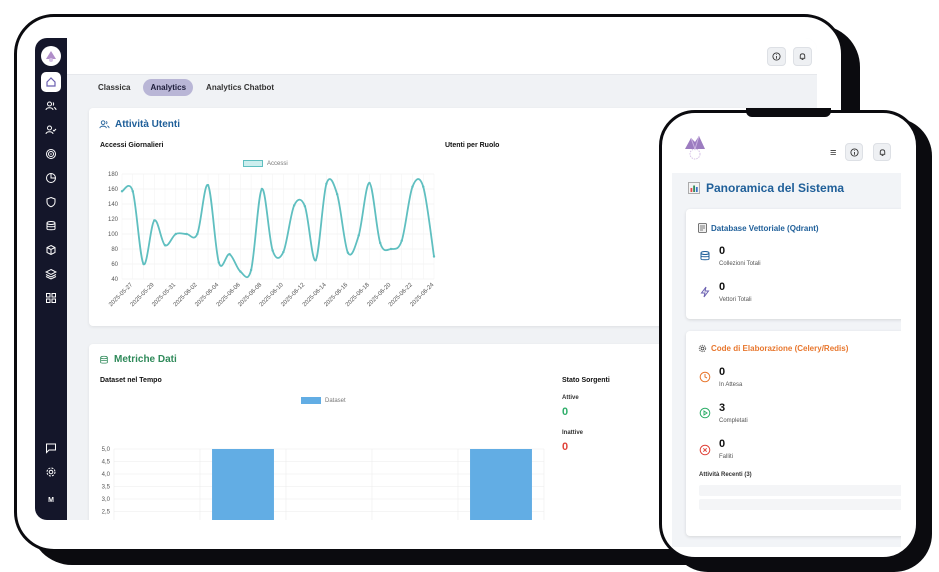  Describe the element at coordinates (106, 513) in the screenshot. I see `y-tick-label: 2,5` at that location.